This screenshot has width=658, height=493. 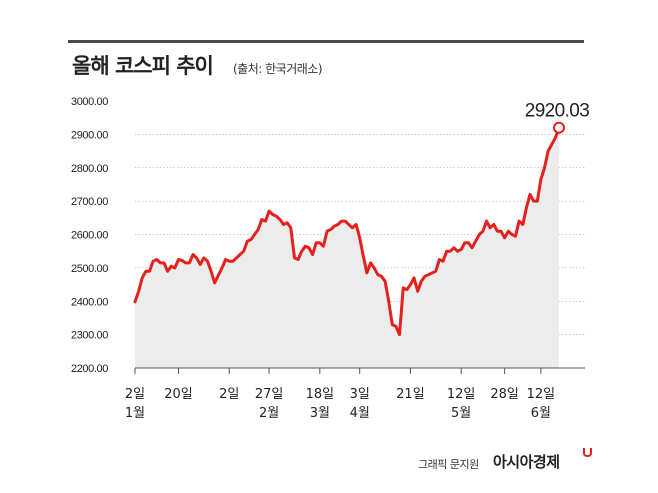 I want to click on x-axis-ticks: 2일 1월 20일 2일 27일 2월 18일 3월 3일 4월 21일 12일 5월 28일 12일 6월, so click(x=340, y=394).